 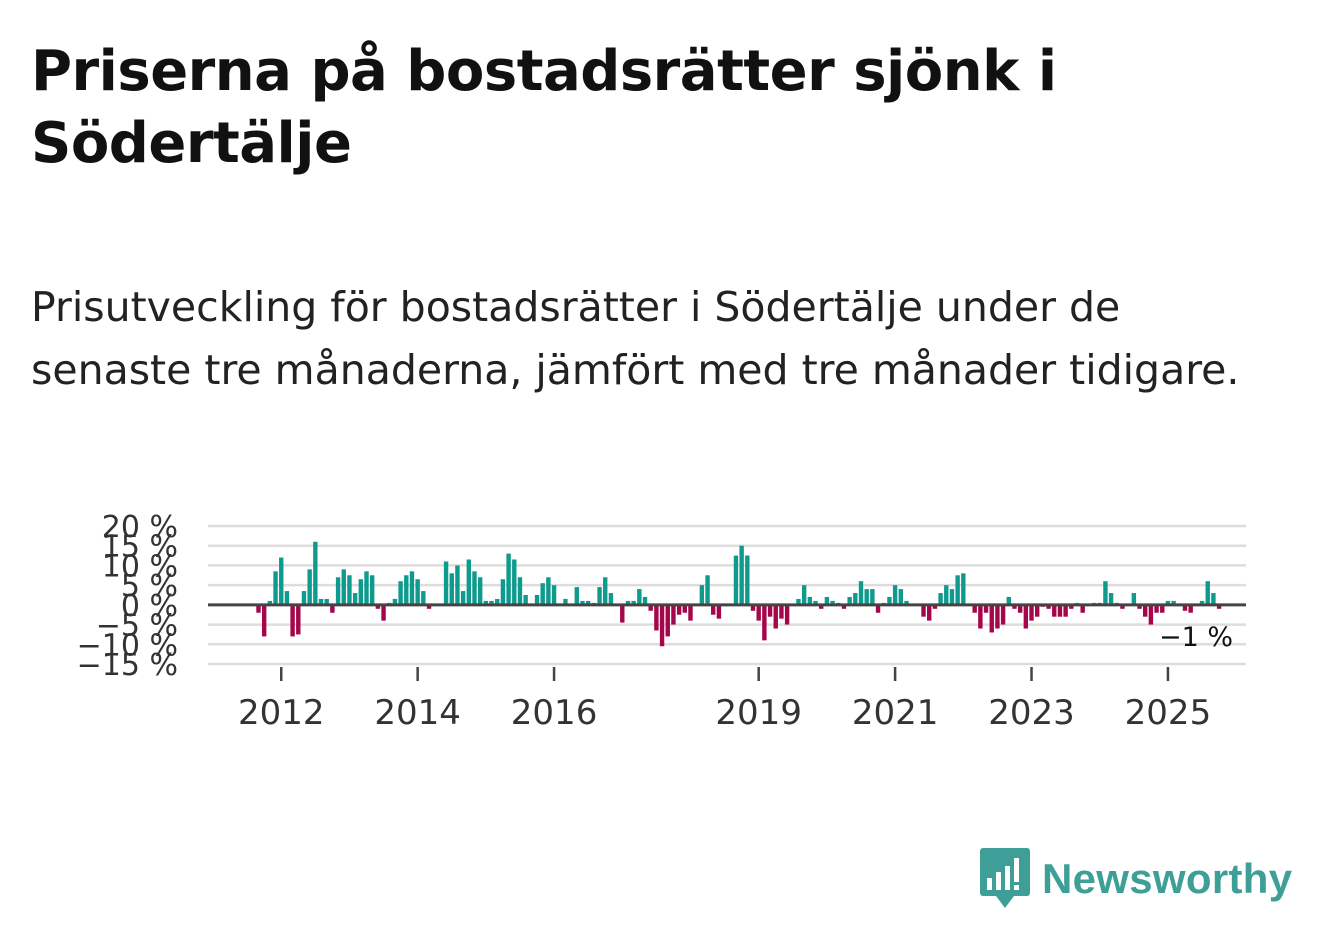 I want to click on y-tick-label: 15 %, so click(x=140, y=547).